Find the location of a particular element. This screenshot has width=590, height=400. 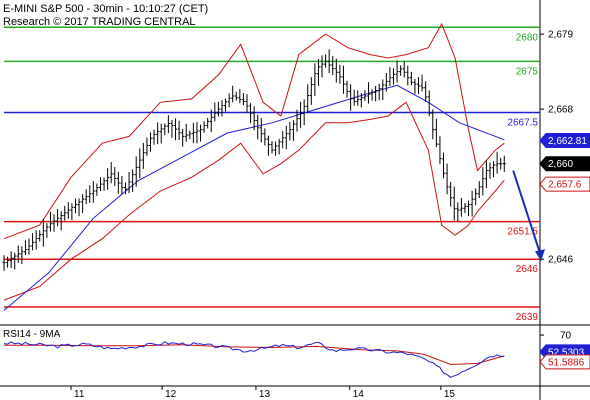

tag-bollinger-text: 2,657.6 is located at coordinates (565, 185).